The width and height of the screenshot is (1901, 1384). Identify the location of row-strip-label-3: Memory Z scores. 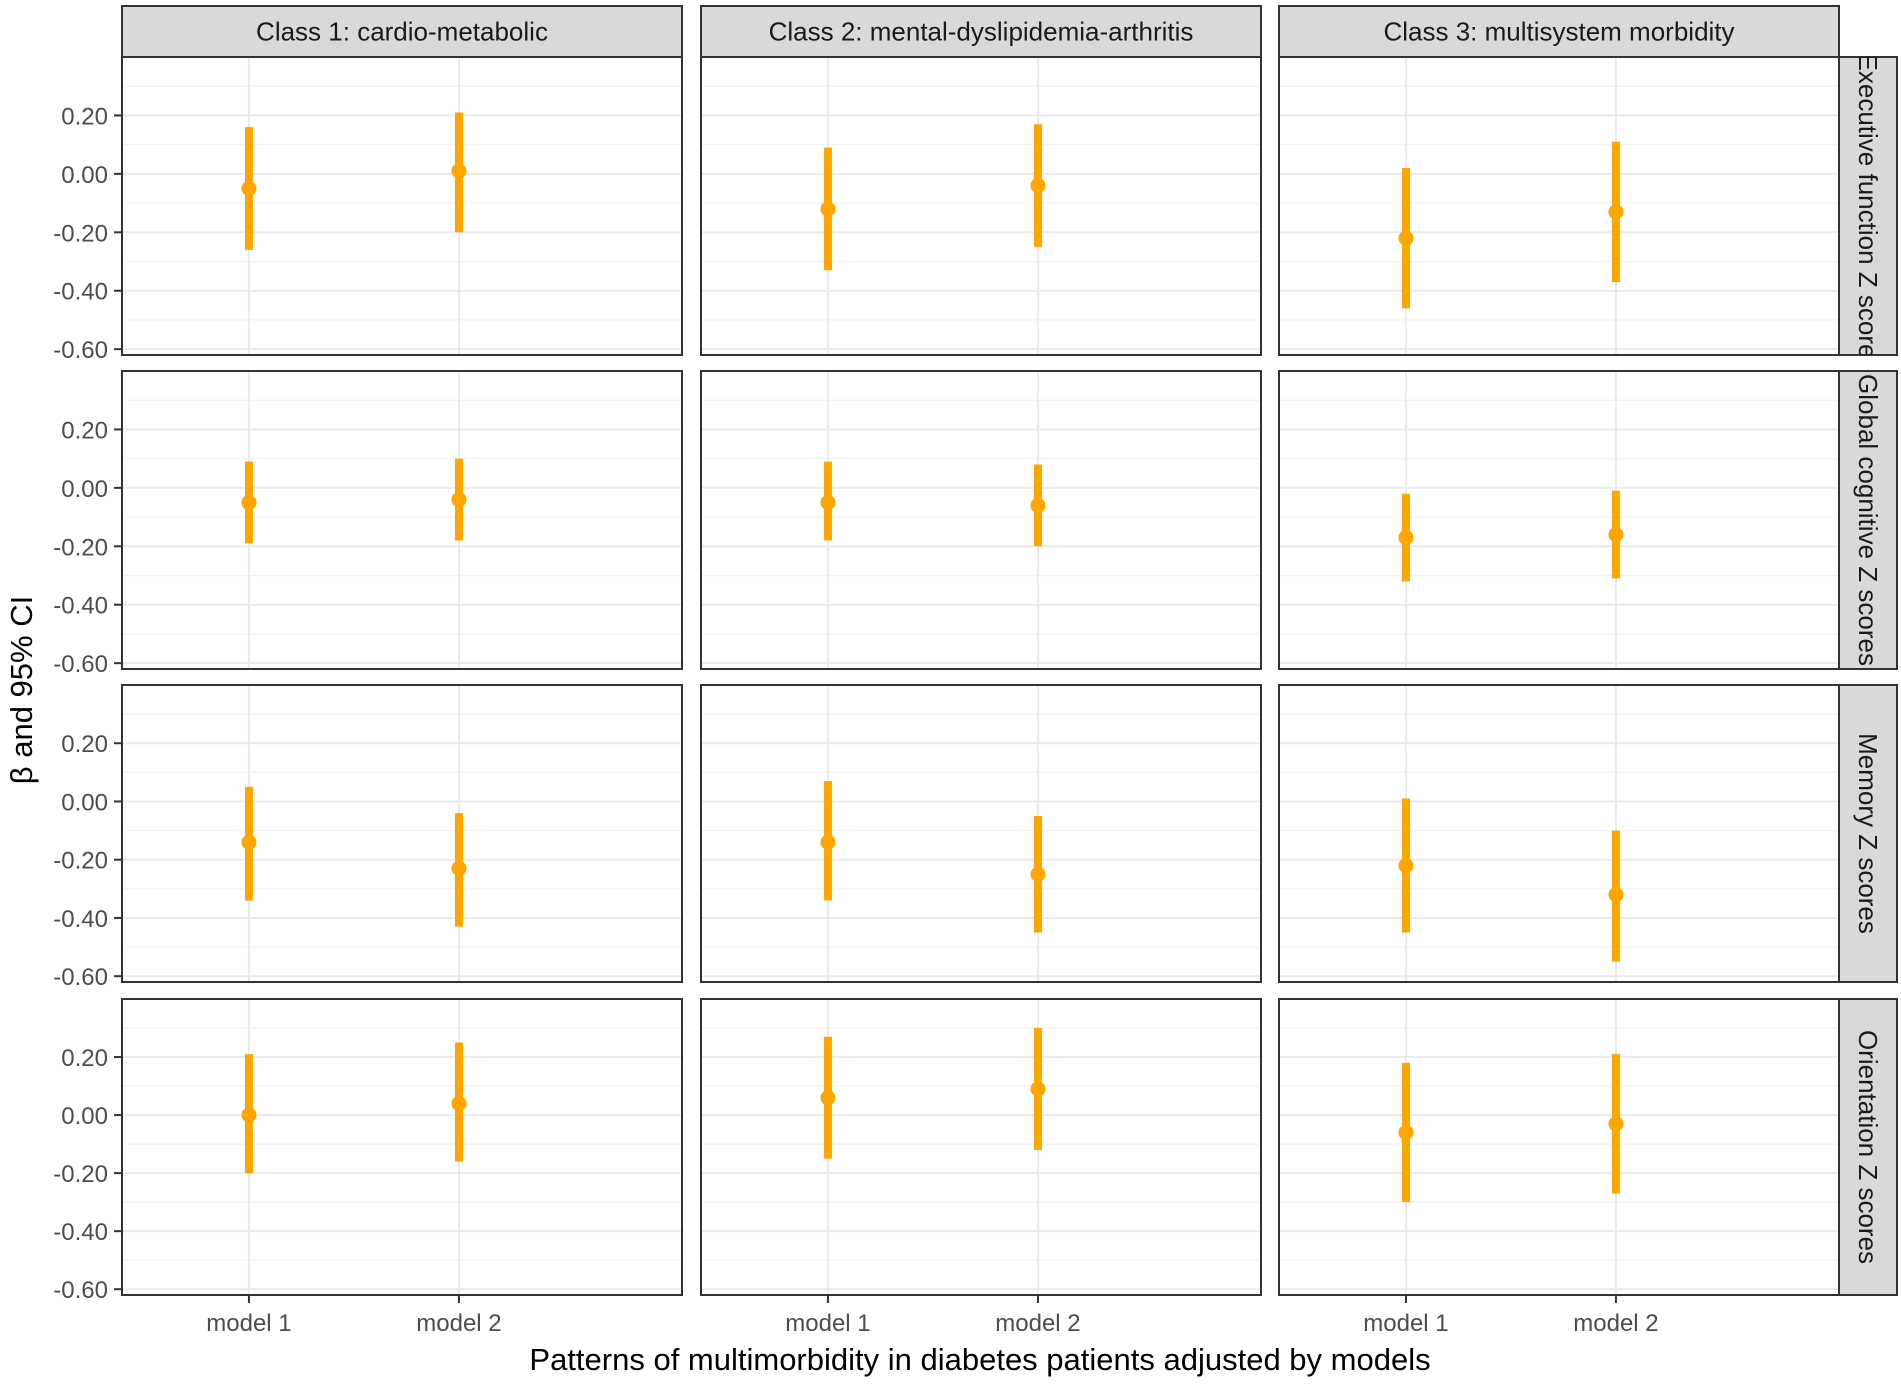
(1868, 833).